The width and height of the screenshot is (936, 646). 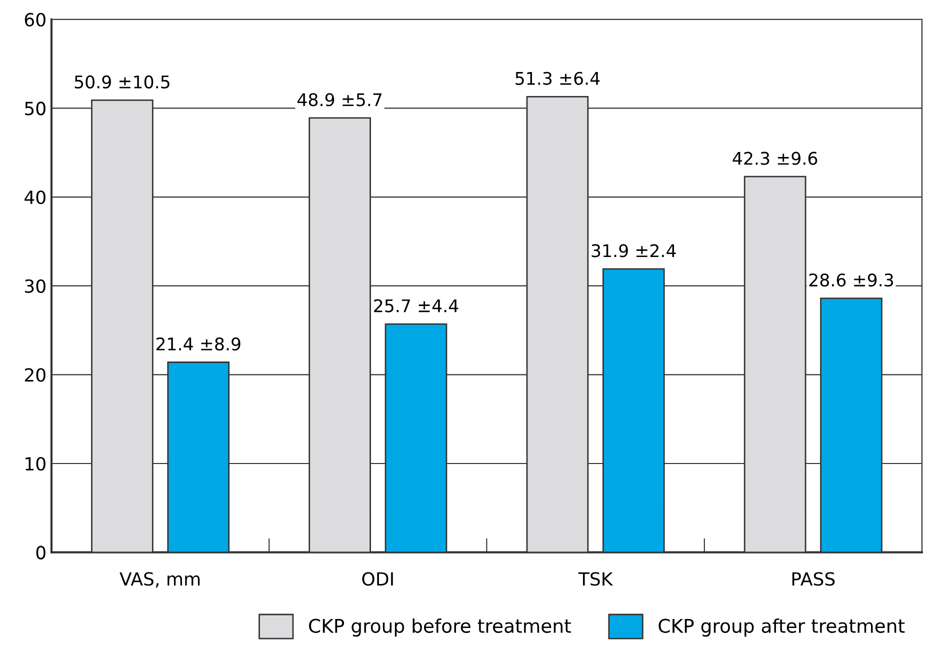 I want to click on data-label: 28.6 ±9.3, so click(x=851, y=280).